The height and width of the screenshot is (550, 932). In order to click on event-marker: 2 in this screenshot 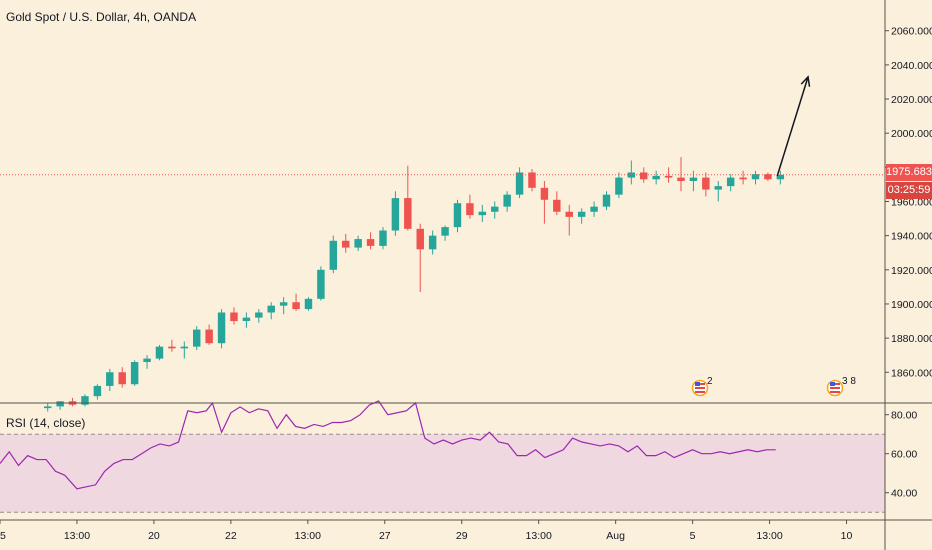, I will do `click(702, 386)`.